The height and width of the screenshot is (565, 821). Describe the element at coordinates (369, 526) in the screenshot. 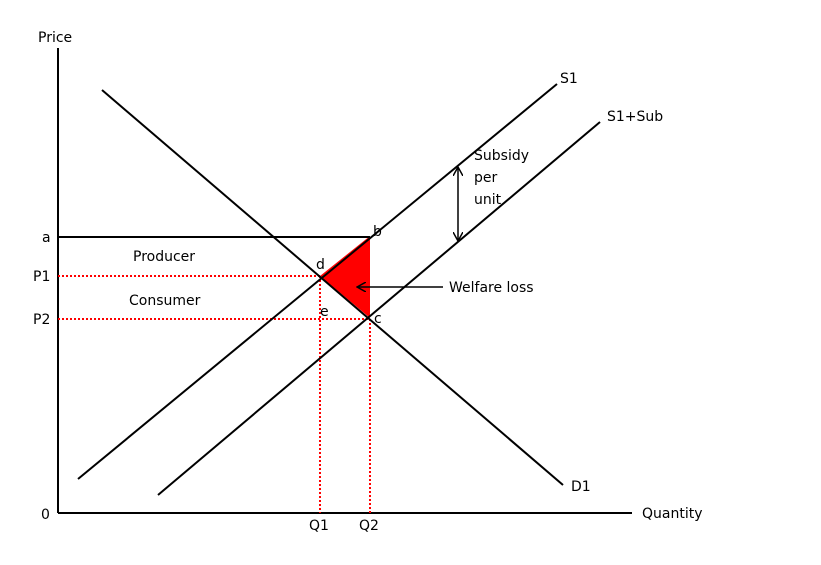

I see `quantity-label-q2: Q2` at that location.